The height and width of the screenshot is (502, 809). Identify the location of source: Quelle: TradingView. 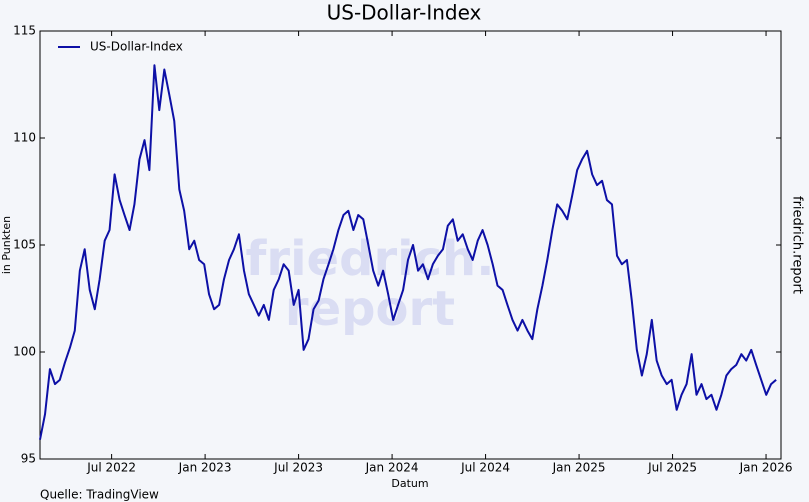
(99, 495).